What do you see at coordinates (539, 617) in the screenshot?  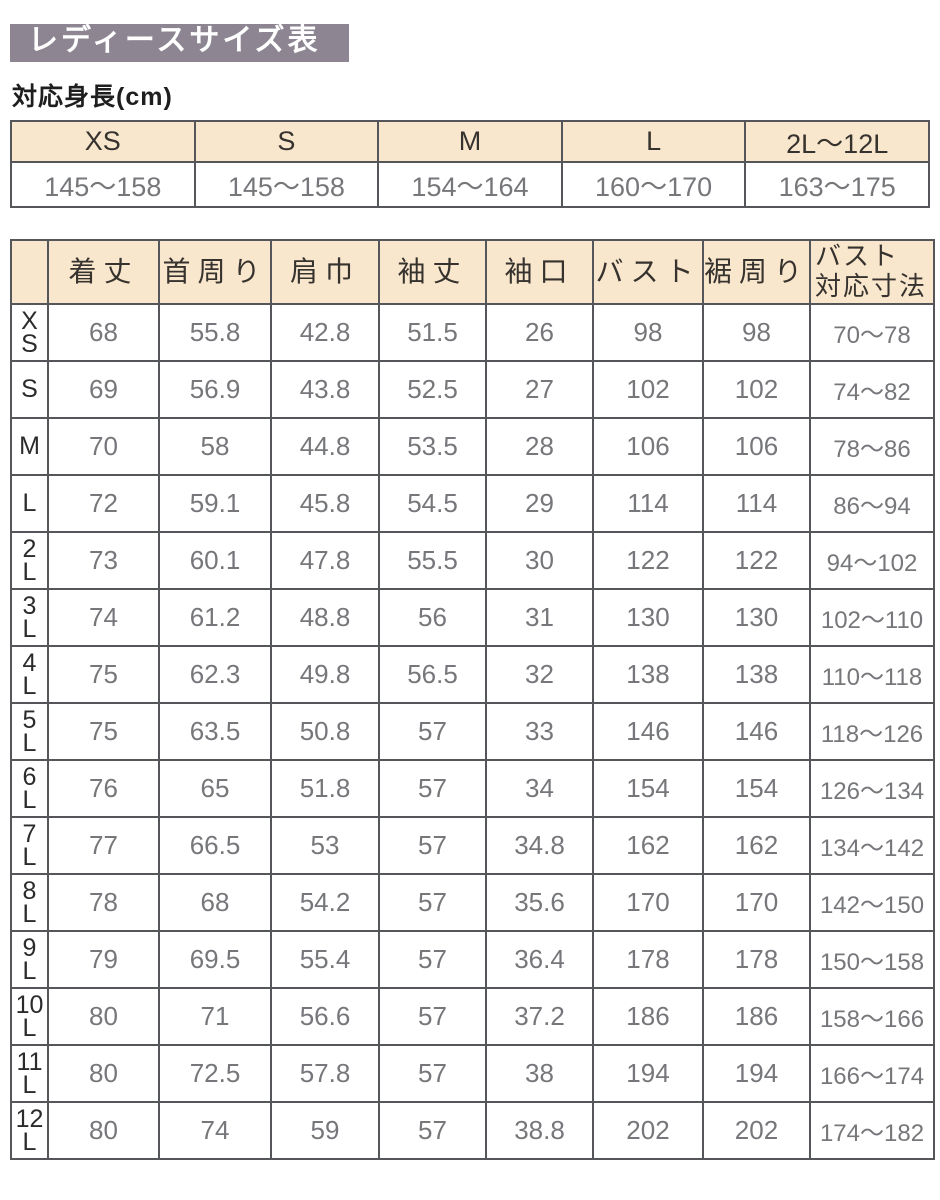 I see `measurement-cell: 31` at bounding box center [539, 617].